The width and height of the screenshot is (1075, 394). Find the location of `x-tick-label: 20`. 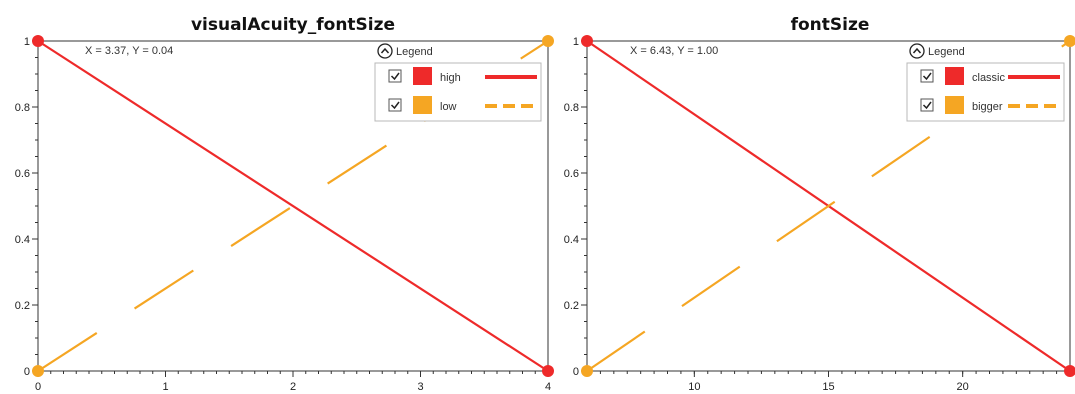

x-tick-label: 20 is located at coordinates (963, 387).